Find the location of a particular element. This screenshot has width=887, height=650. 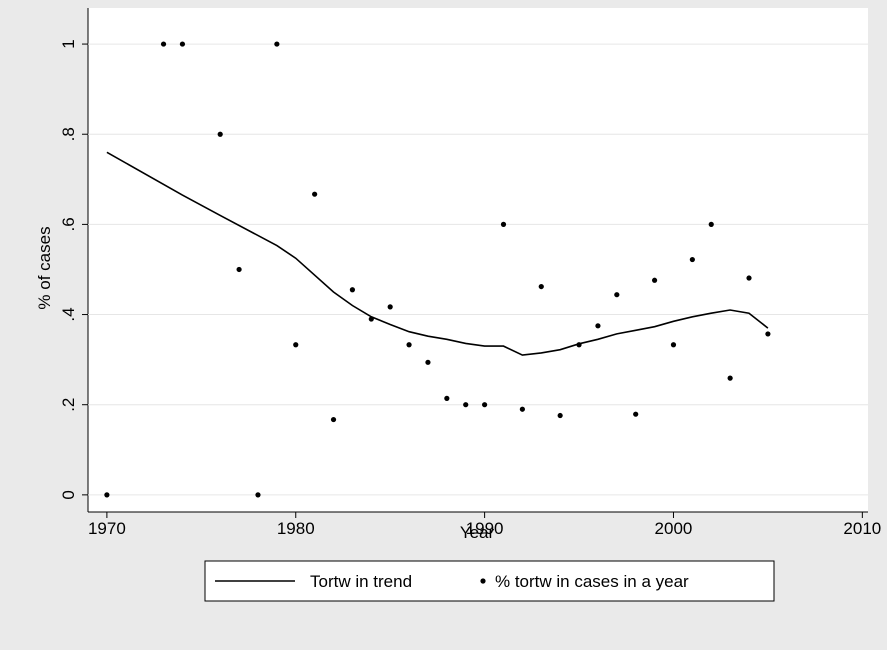

x-tick-label: 1980 is located at coordinates (296, 528).